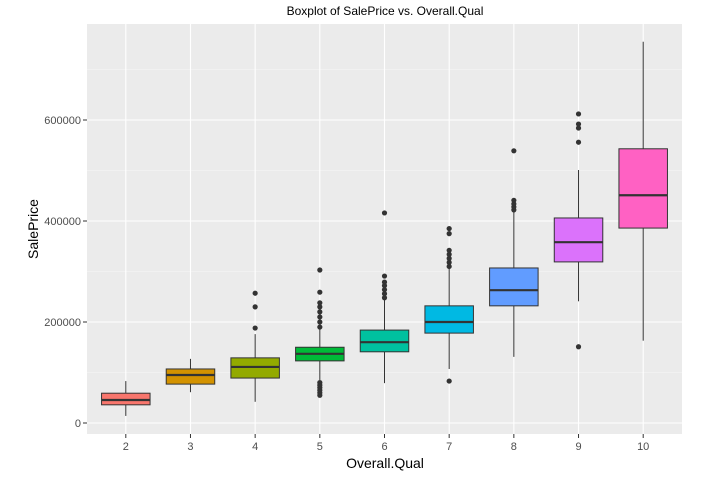  I want to click on x-axis: 2 3 4 5 6 7 8 9 10, so click(386, 443).